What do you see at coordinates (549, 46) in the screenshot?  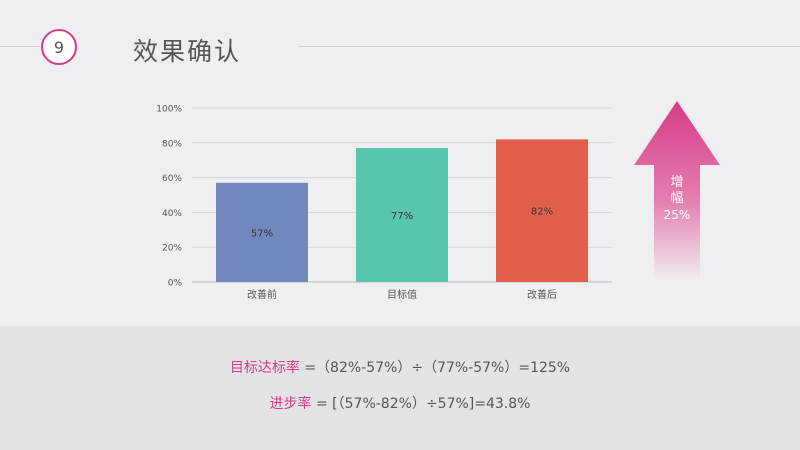 I see `header-rule-right` at bounding box center [549, 46].